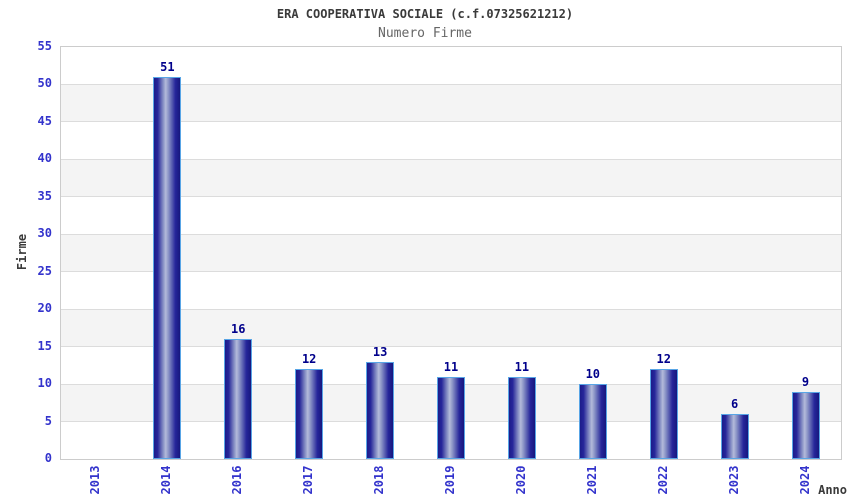  What do you see at coordinates (44, 345) in the screenshot?
I see `y-tick-label: 15` at bounding box center [44, 345].